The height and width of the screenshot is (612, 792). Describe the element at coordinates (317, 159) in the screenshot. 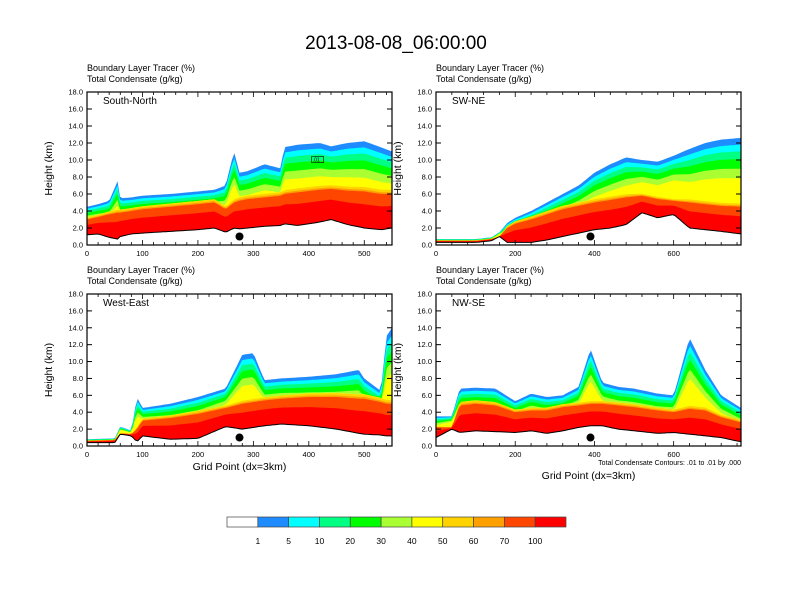

I see `contour-label-box` at that location.